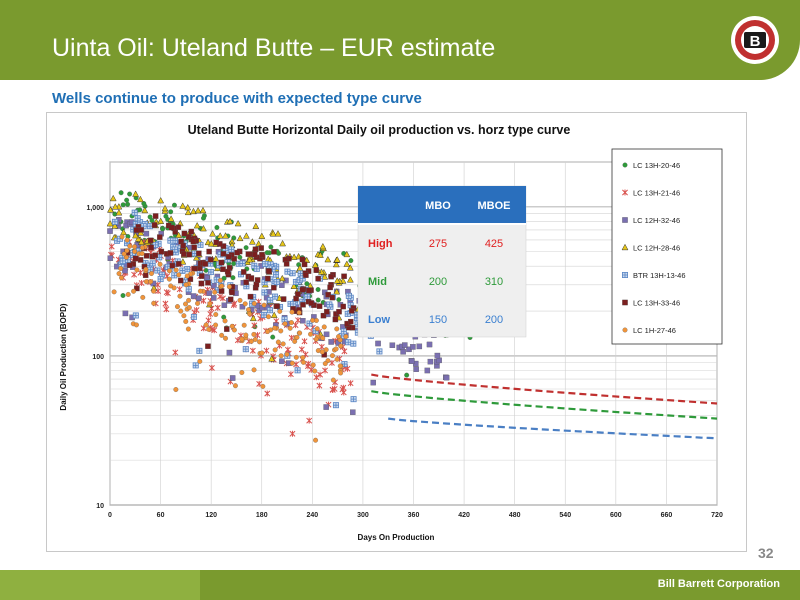 The width and height of the screenshot is (800, 600). I want to click on eur-table: MBO MBOE High 275 425 Mid 200 310 Low 150 200, so click(442, 261).